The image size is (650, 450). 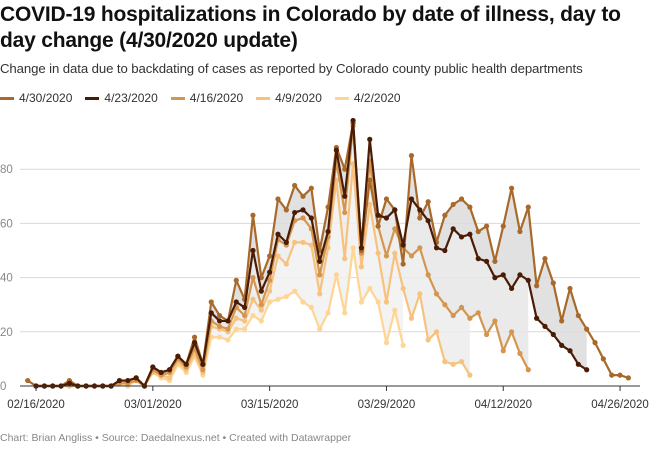 I want to click on y-tick-label: 0, so click(x=3, y=387).